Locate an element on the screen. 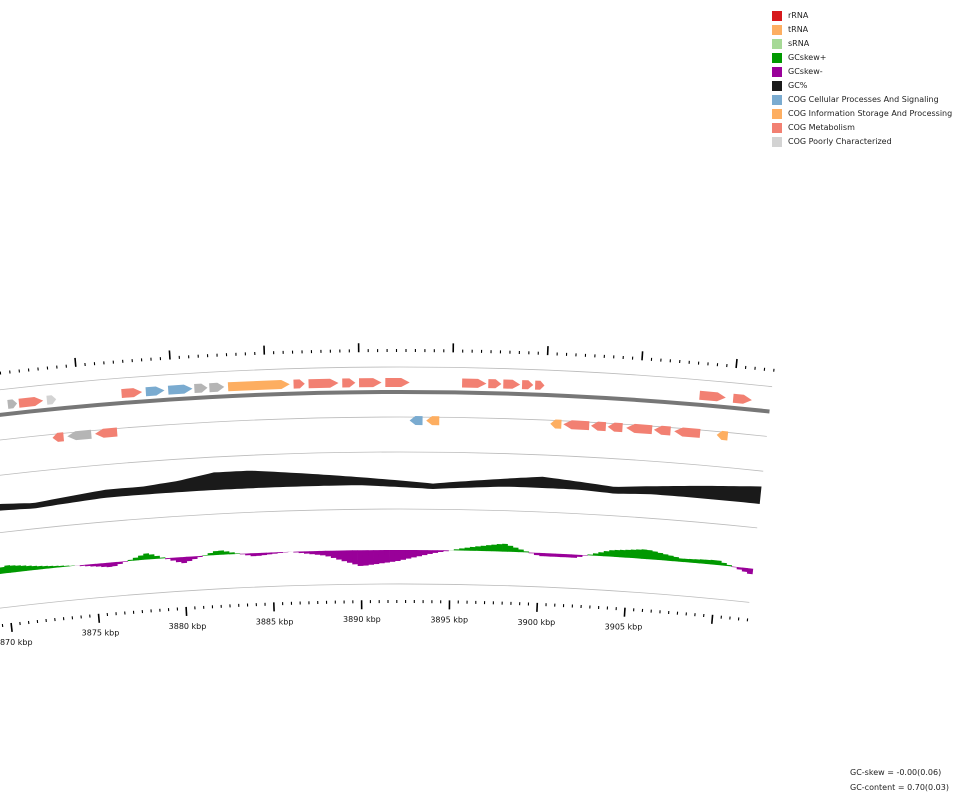  gc-skew-stat: GC-skew = -0.00(0.06) is located at coordinates (896, 772).